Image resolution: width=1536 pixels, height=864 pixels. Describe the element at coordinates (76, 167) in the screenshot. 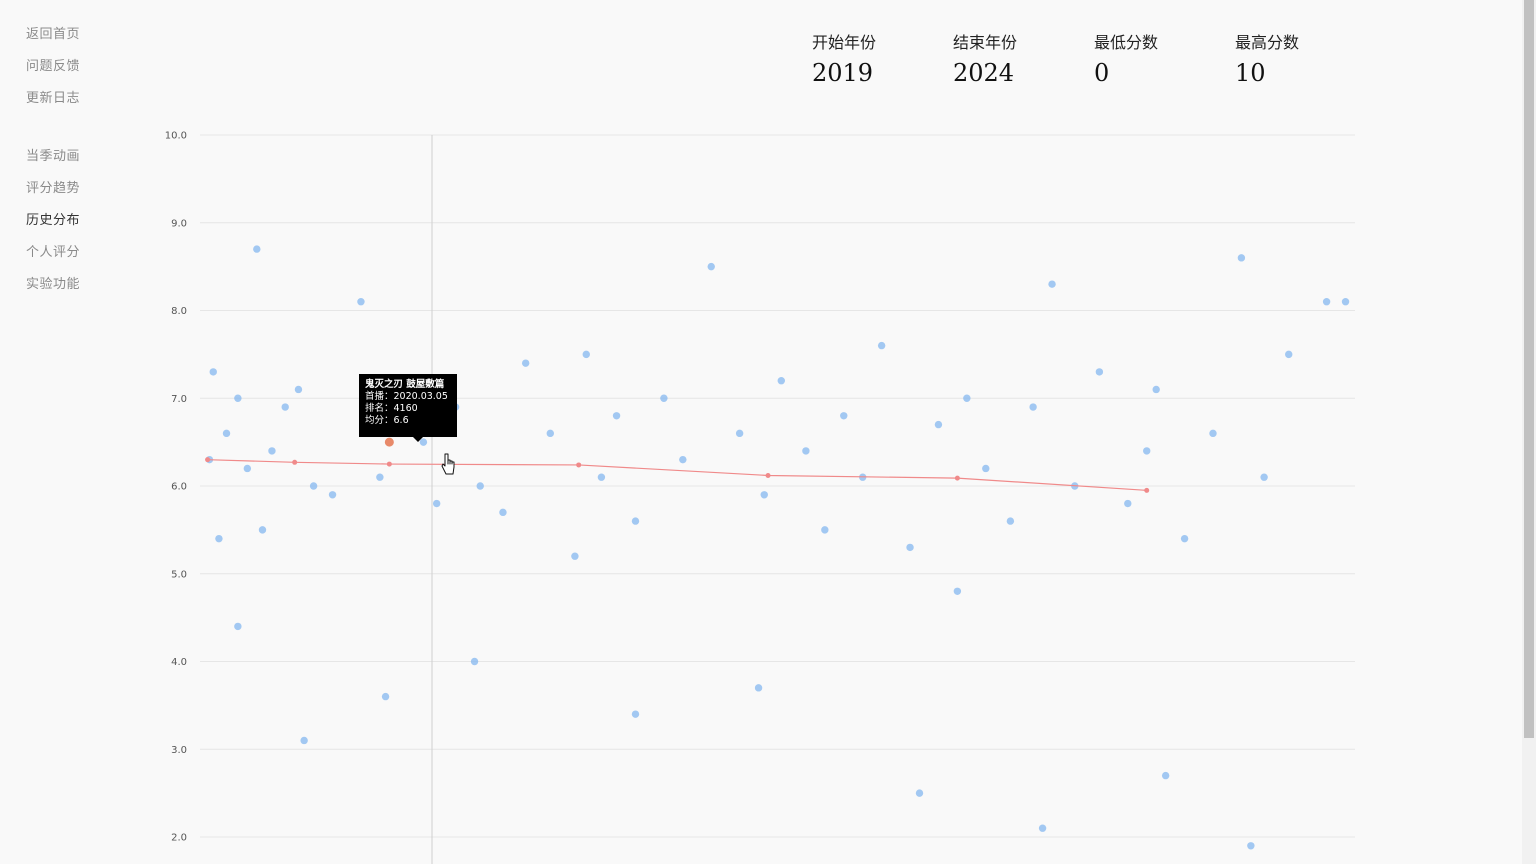

I see `sidebar-nav: 返回首页 问题反馈 更新日志 当季动画 评分趋势 历史分布 个人评分 实验功能` at that location.